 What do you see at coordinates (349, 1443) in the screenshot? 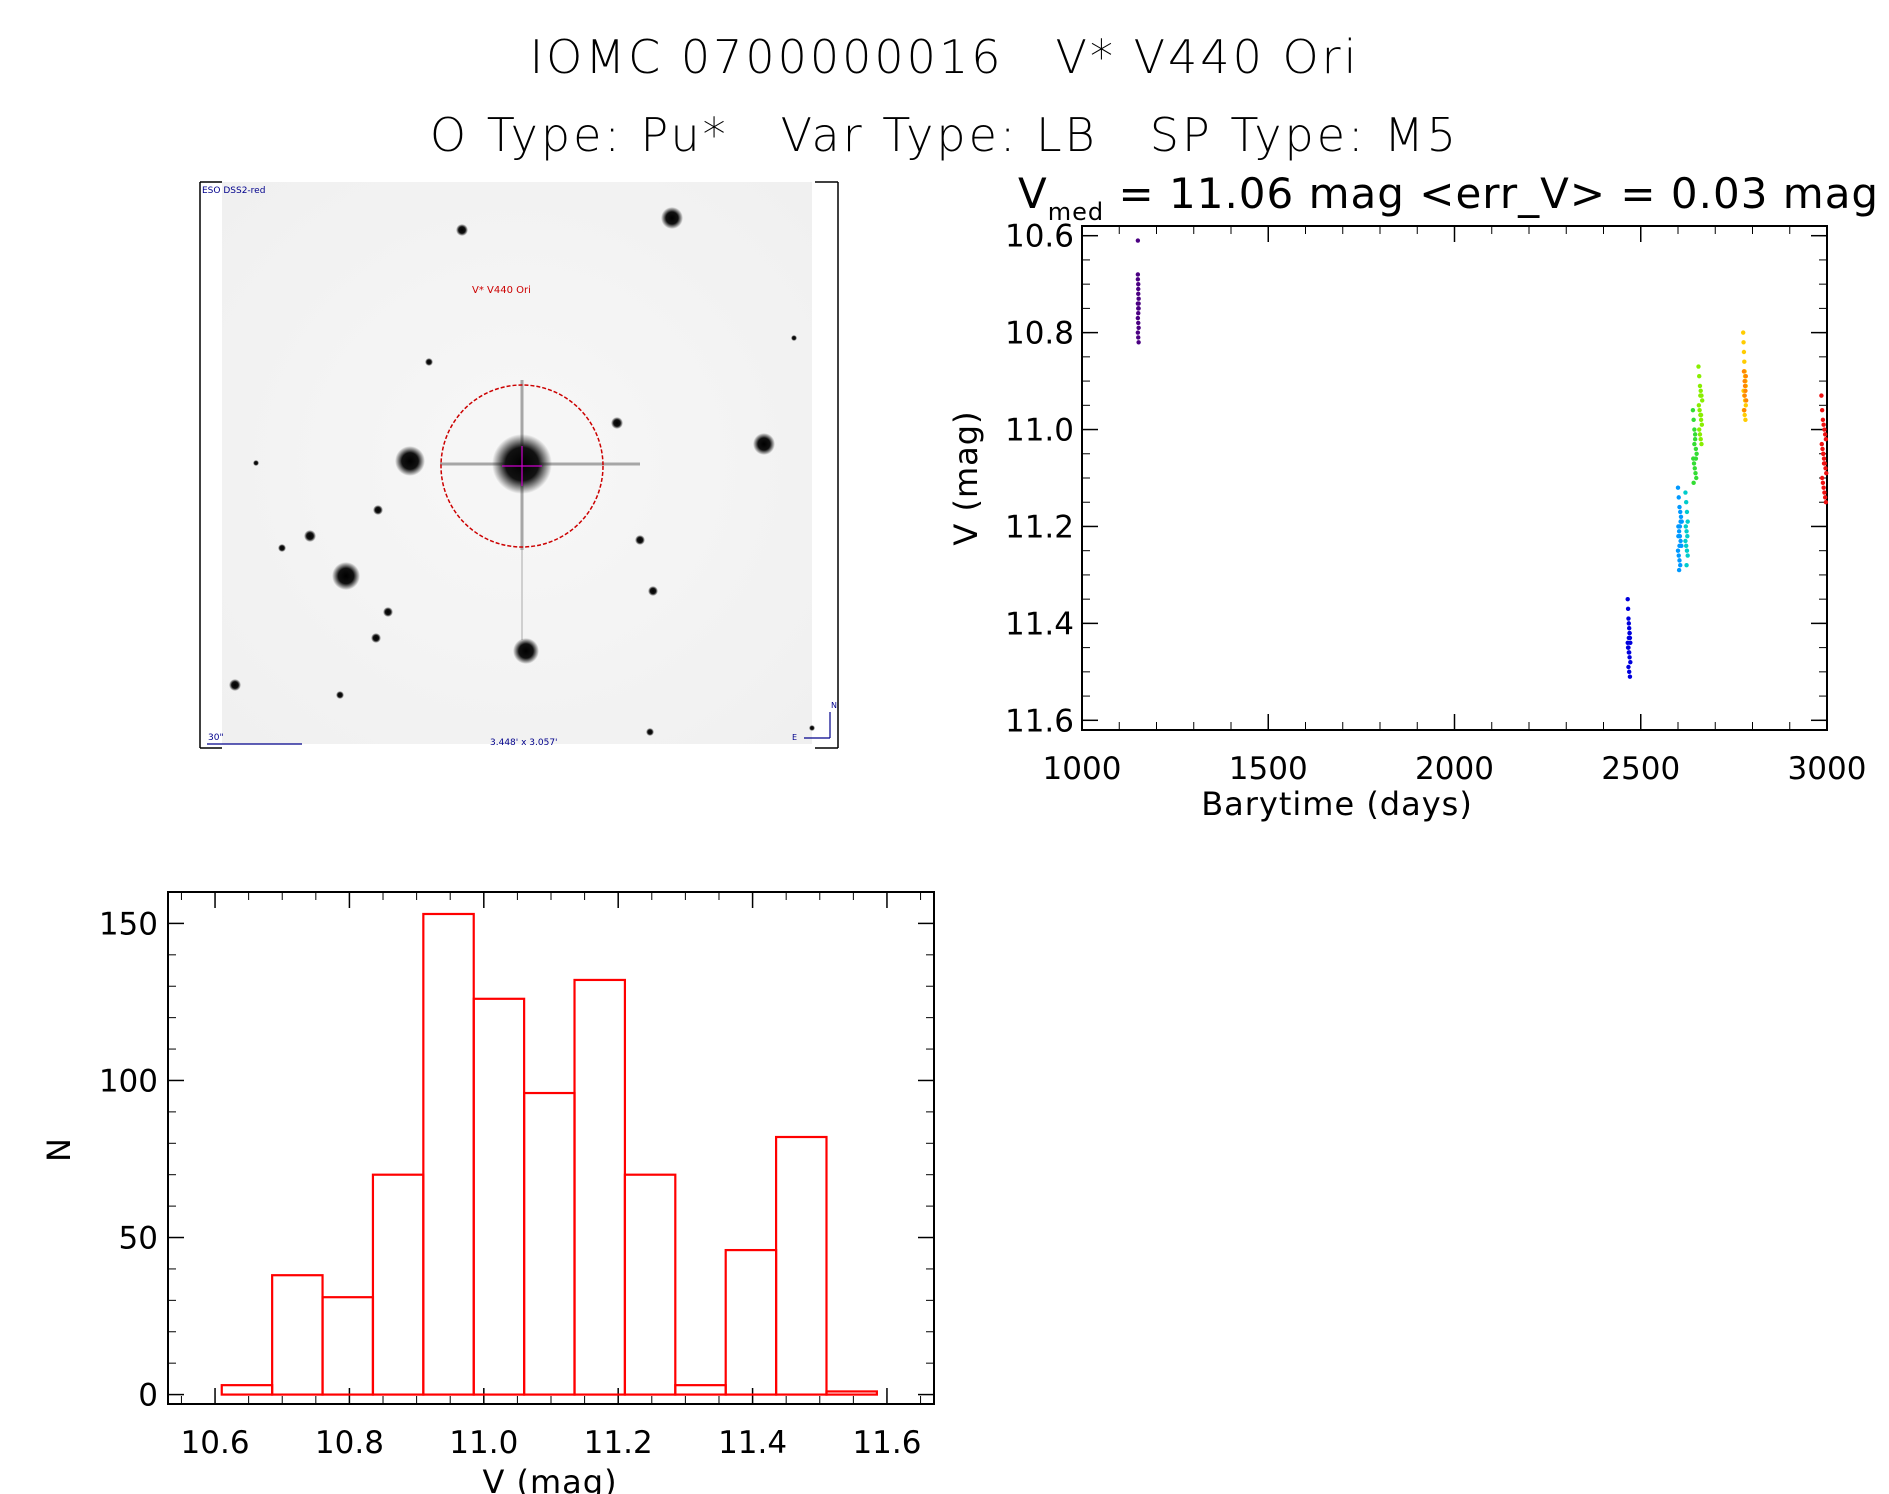
I see `x-tick-label: 10.8` at bounding box center [349, 1443].